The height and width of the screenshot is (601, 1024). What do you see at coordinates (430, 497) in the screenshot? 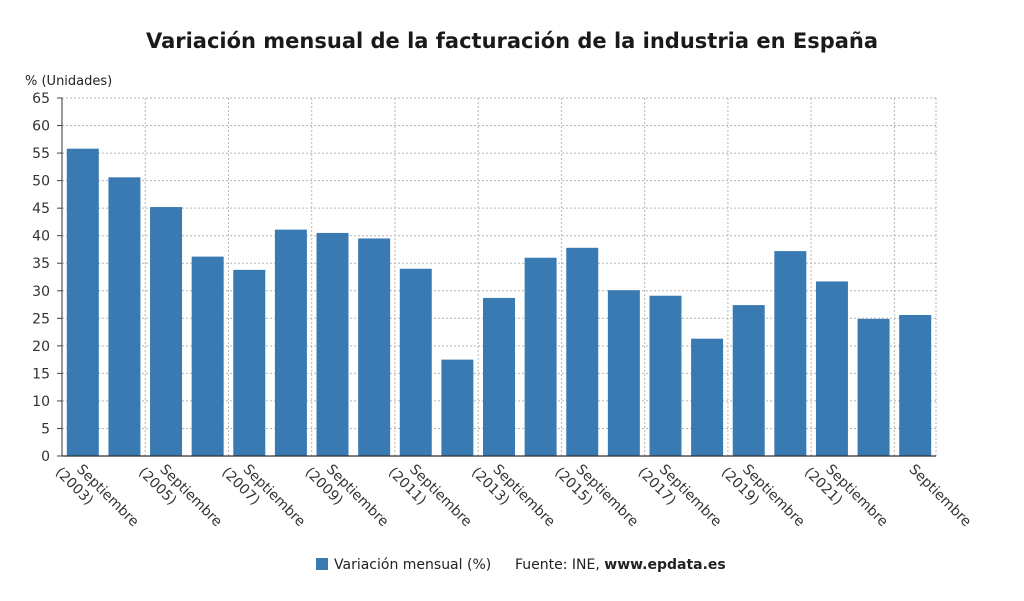
I see `x-tick-label: Septiembre(2011)` at bounding box center [430, 497].